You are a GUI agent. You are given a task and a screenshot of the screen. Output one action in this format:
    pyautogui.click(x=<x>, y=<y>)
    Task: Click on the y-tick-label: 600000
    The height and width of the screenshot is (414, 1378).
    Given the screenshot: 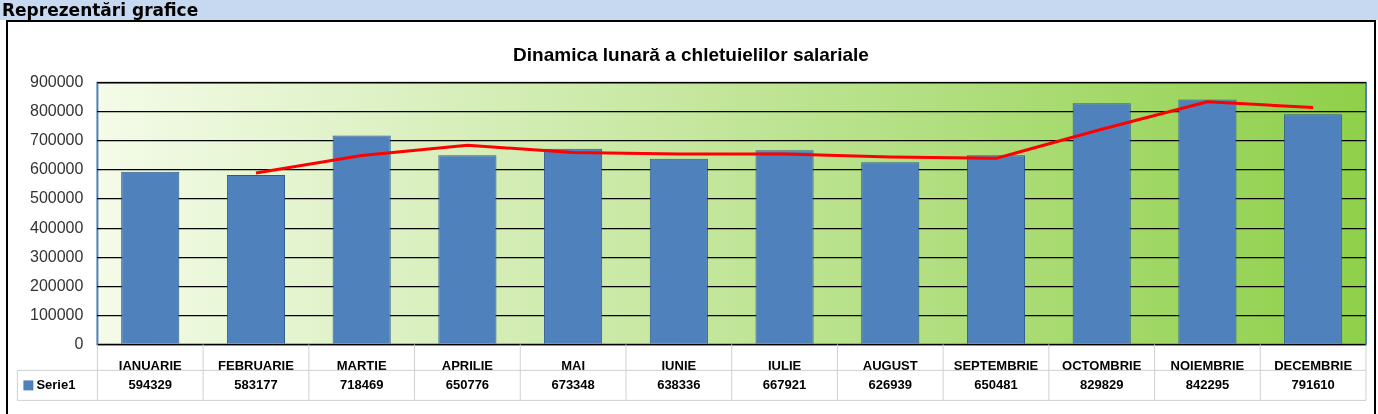 What is the action you would take?
    pyautogui.click(x=57, y=169)
    